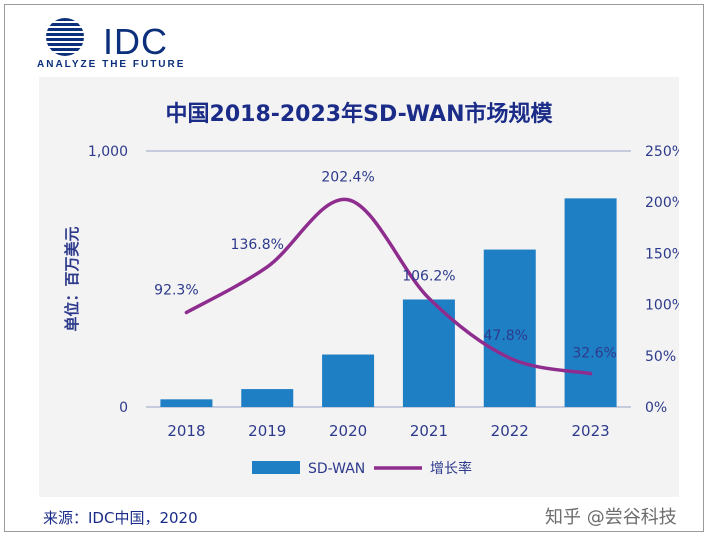 The width and height of the screenshot is (708, 536). What do you see at coordinates (111, 64) in the screenshot?
I see `logo-tagline: ANALYZE THE FUTURE` at bounding box center [111, 64].